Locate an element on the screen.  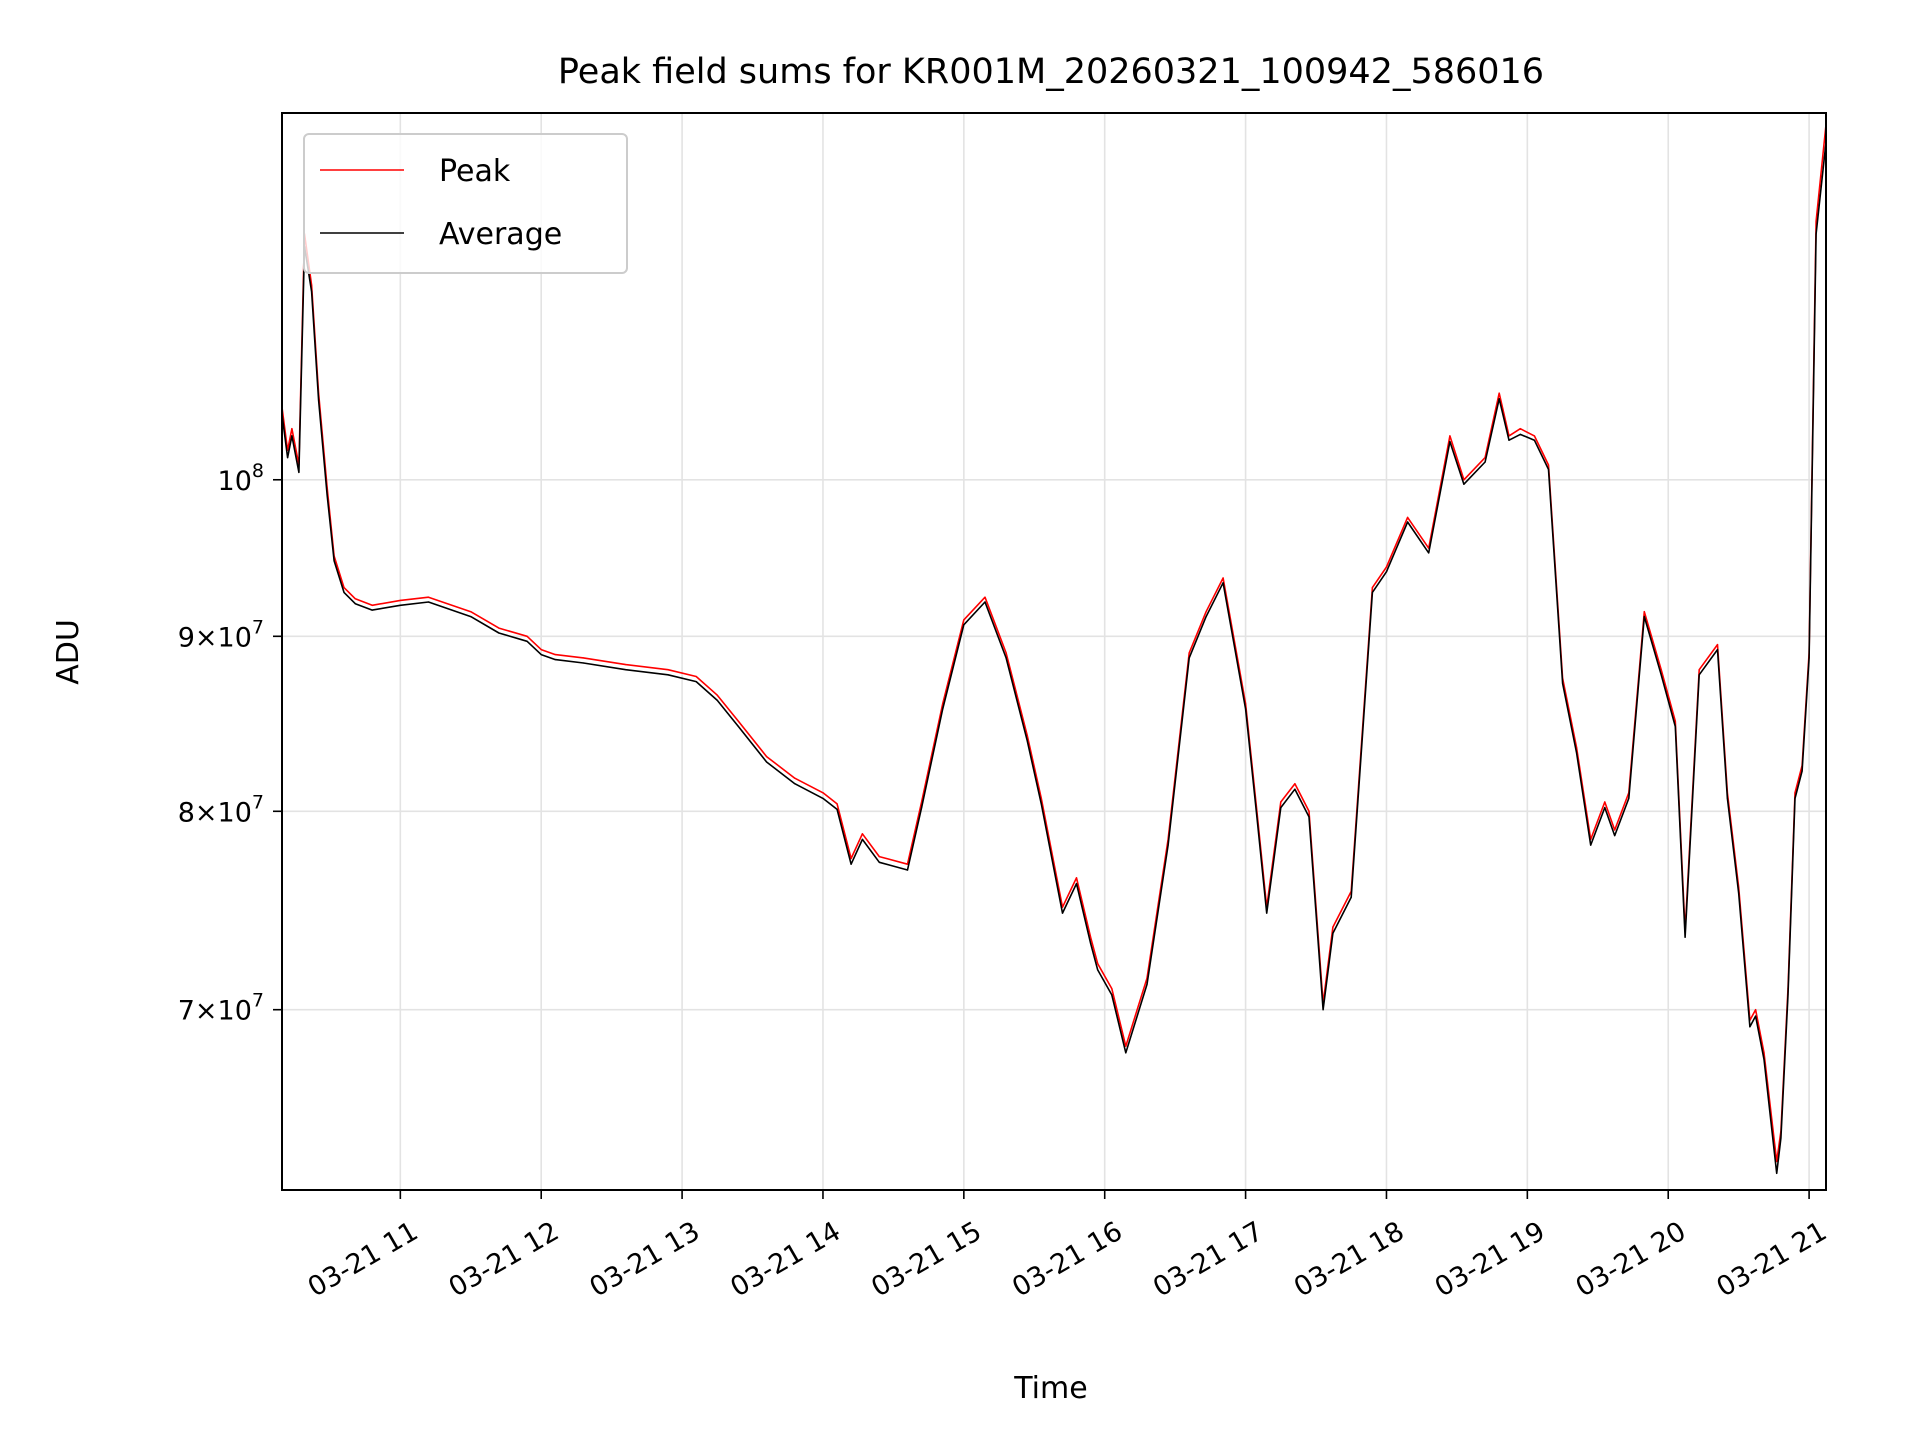
legend: Peak Average is located at coordinates (465, 203).